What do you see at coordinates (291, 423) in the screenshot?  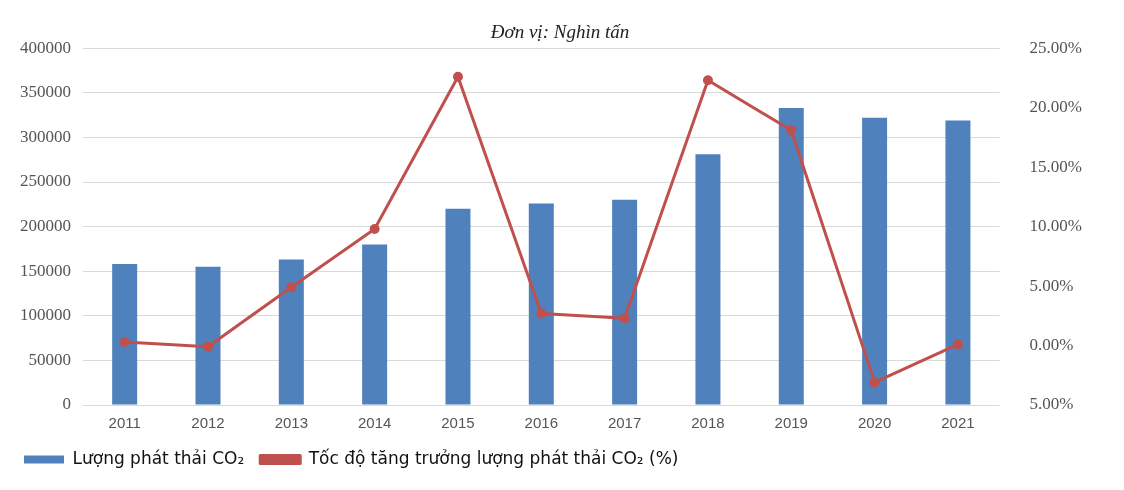 I see `x-tick-label: 2013` at bounding box center [291, 423].